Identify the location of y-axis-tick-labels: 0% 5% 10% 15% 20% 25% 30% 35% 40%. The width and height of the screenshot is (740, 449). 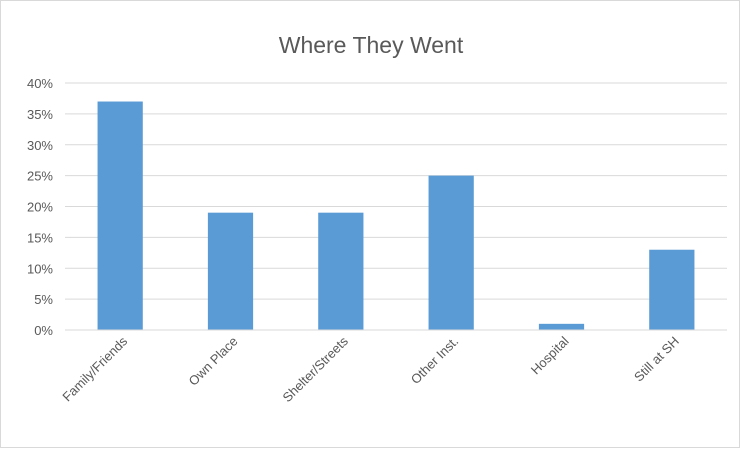
(40, 207).